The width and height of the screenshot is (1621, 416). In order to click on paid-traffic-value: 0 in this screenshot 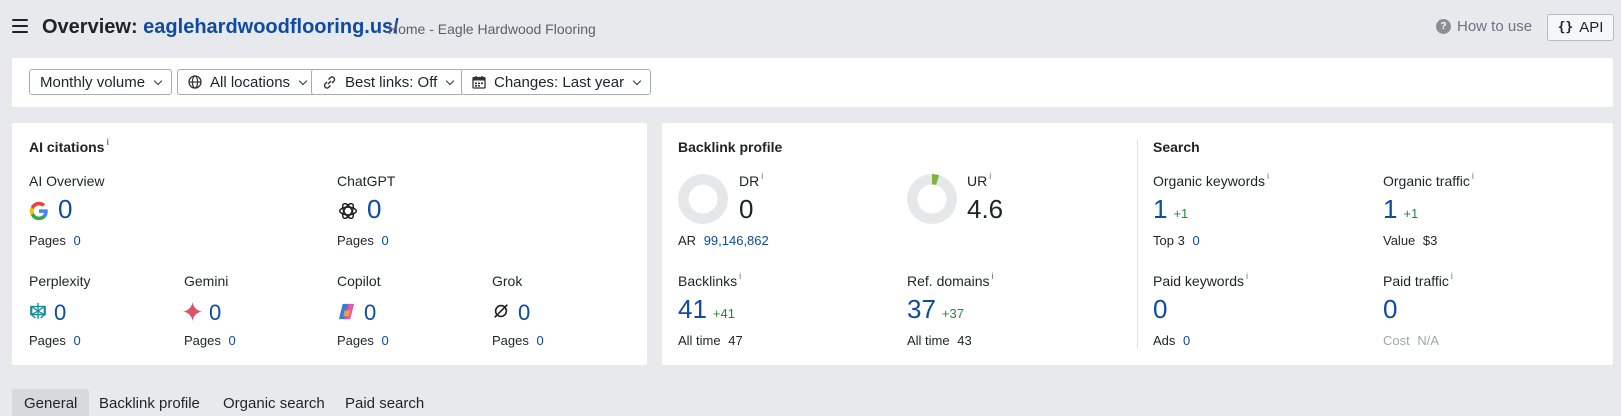, I will do `click(1390, 309)`.